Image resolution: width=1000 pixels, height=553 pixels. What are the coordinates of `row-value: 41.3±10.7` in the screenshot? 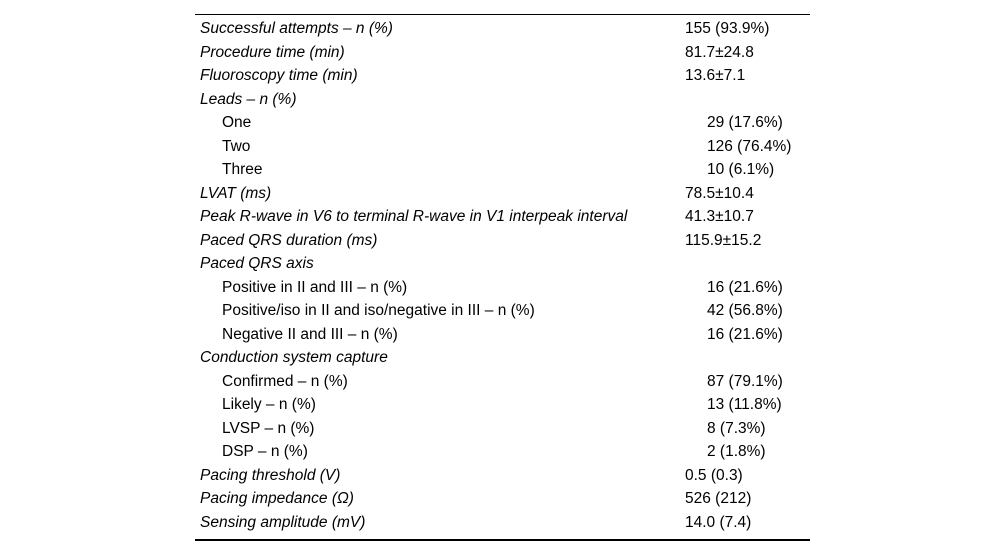 It's located at (719, 216).